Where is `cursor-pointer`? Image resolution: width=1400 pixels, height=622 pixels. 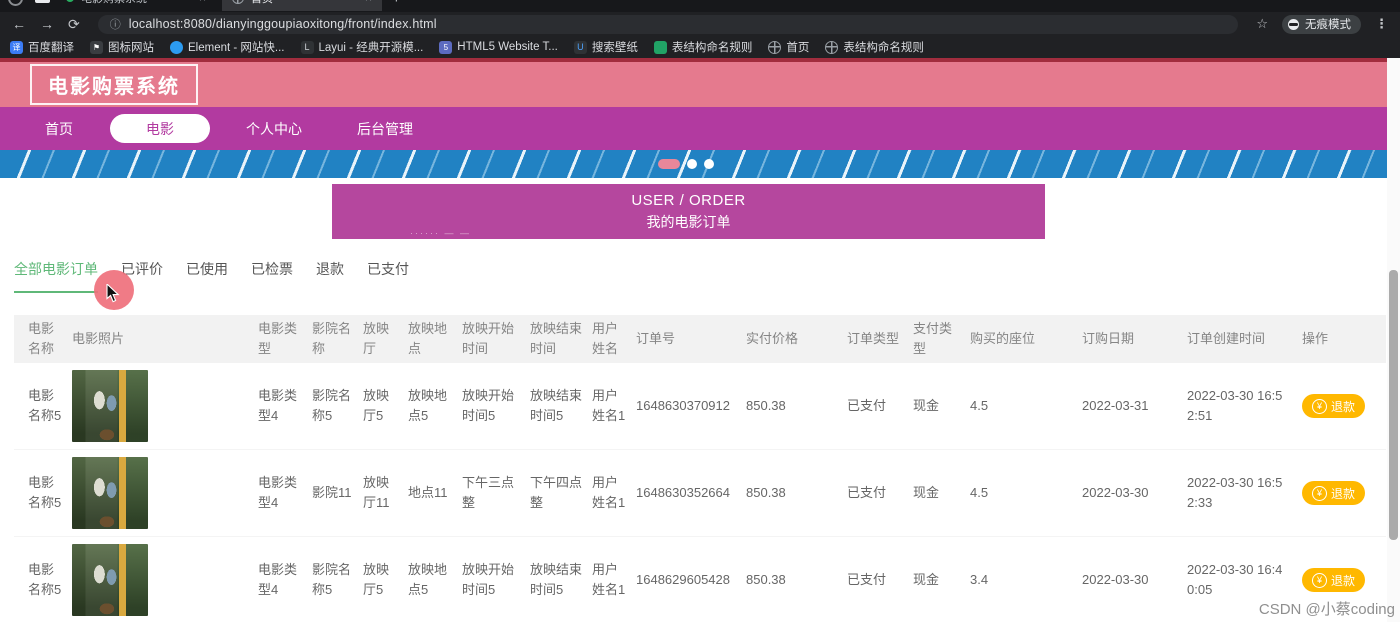
cursor-pointer is located at coordinates (113, 295).